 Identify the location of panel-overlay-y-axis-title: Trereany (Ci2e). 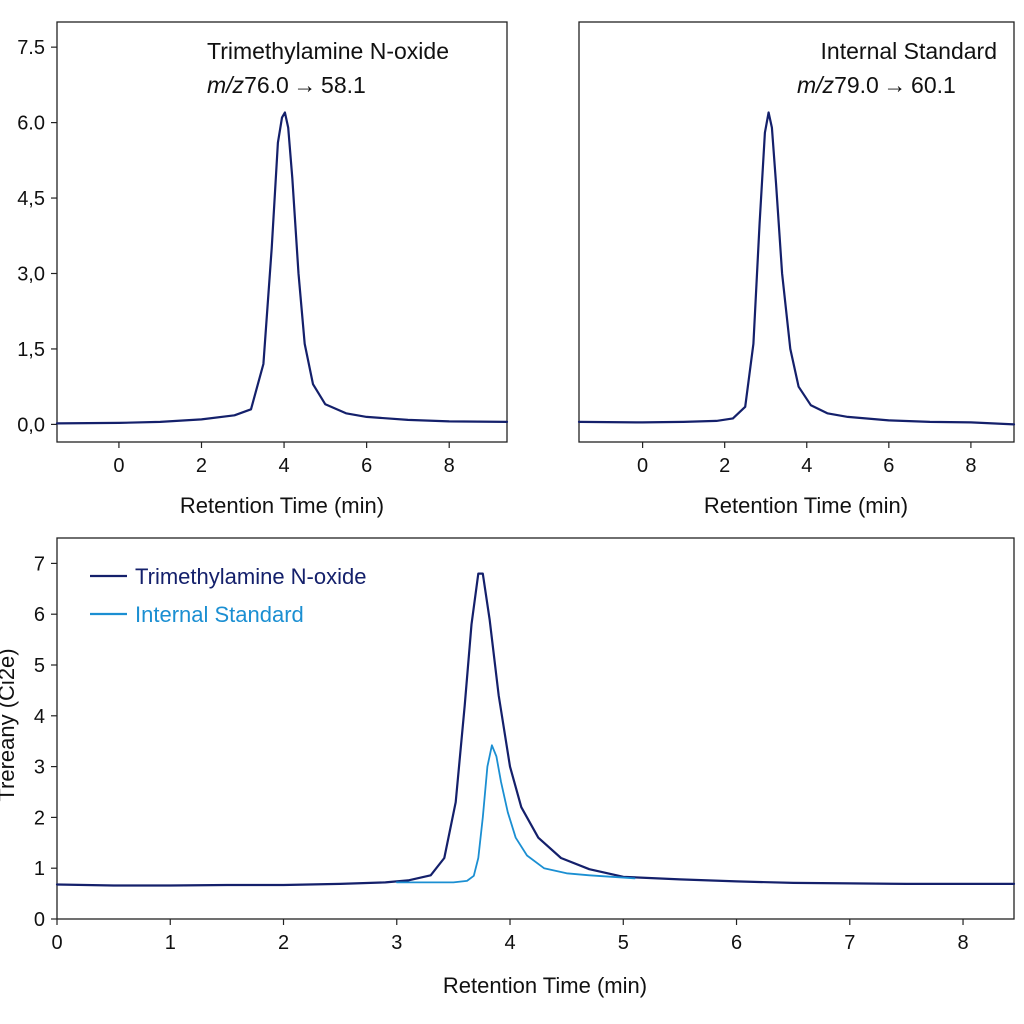
(9, 724).